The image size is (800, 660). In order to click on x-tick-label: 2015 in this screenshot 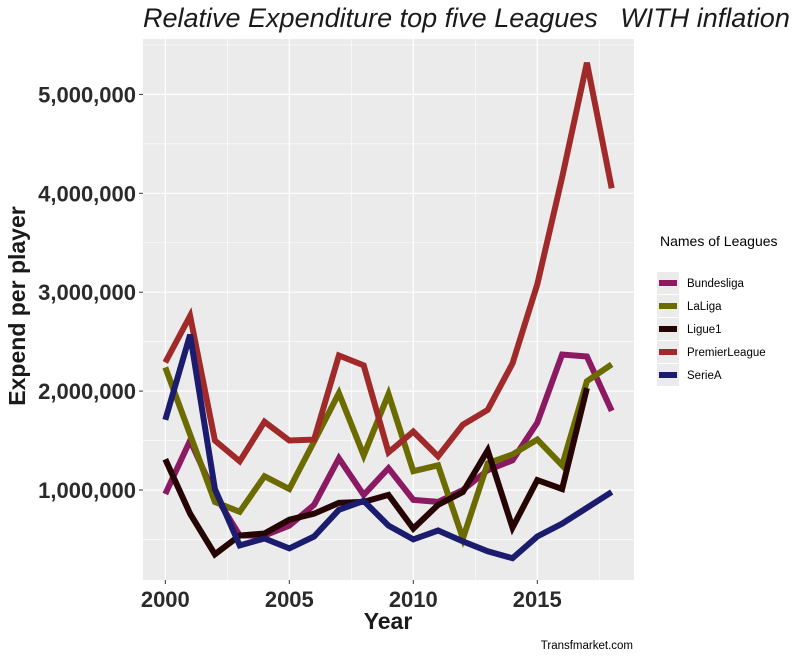, I will do `click(537, 599)`.